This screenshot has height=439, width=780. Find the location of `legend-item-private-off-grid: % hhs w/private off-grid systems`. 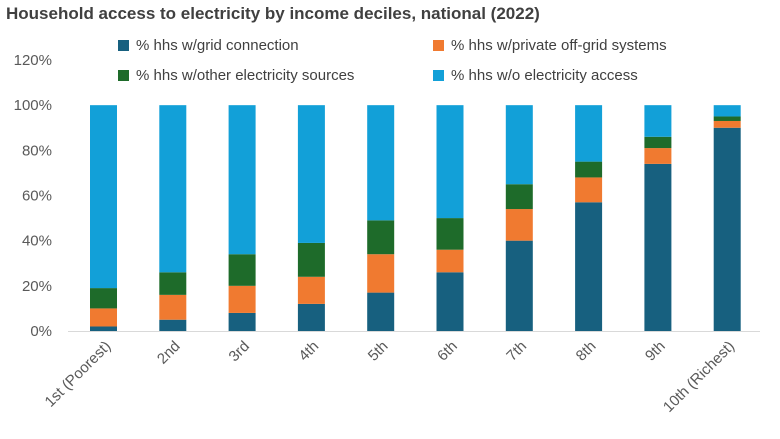

legend-item-private-off-grid: % hhs w/private off-grid systems is located at coordinates (550, 45).